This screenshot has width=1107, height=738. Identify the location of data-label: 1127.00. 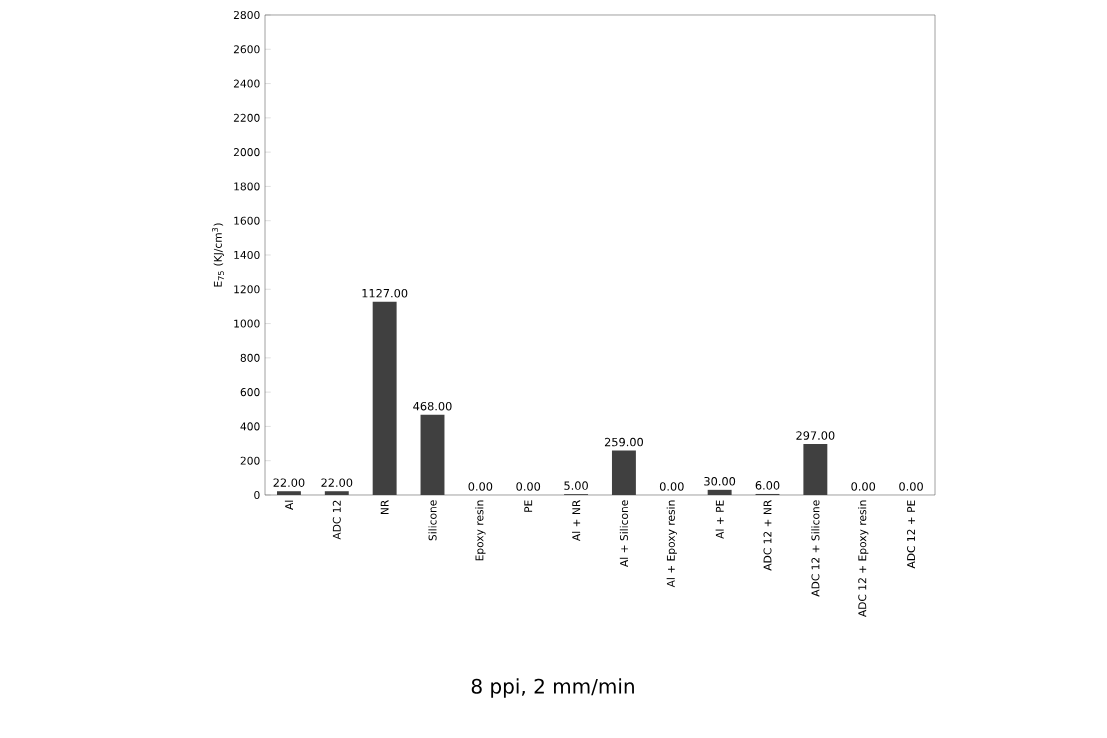
(385, 293).